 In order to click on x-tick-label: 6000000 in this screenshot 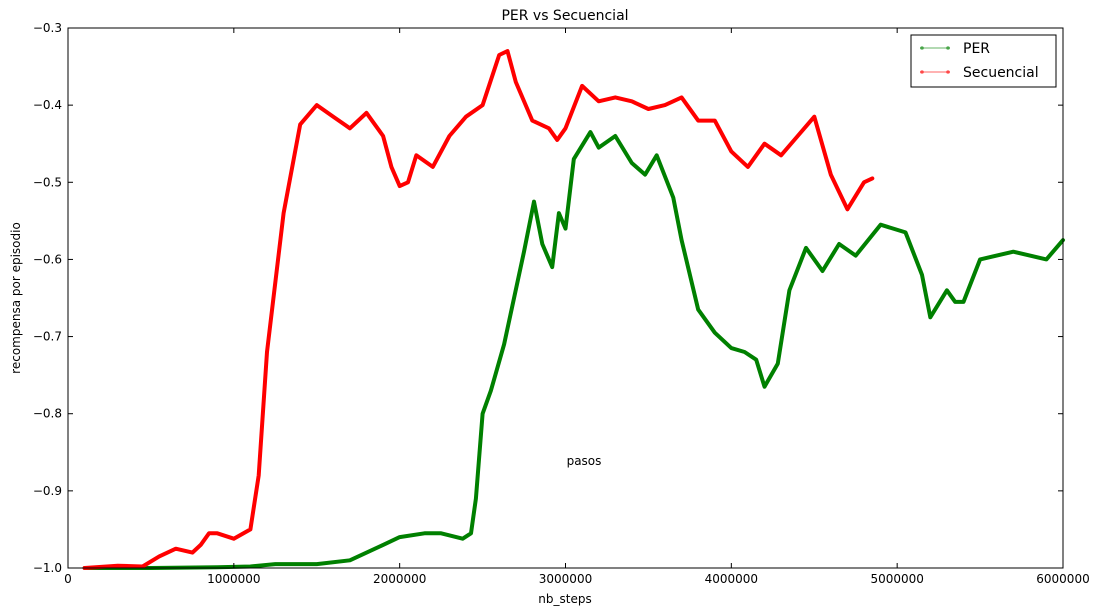, I will do `click(1062, 579)`.